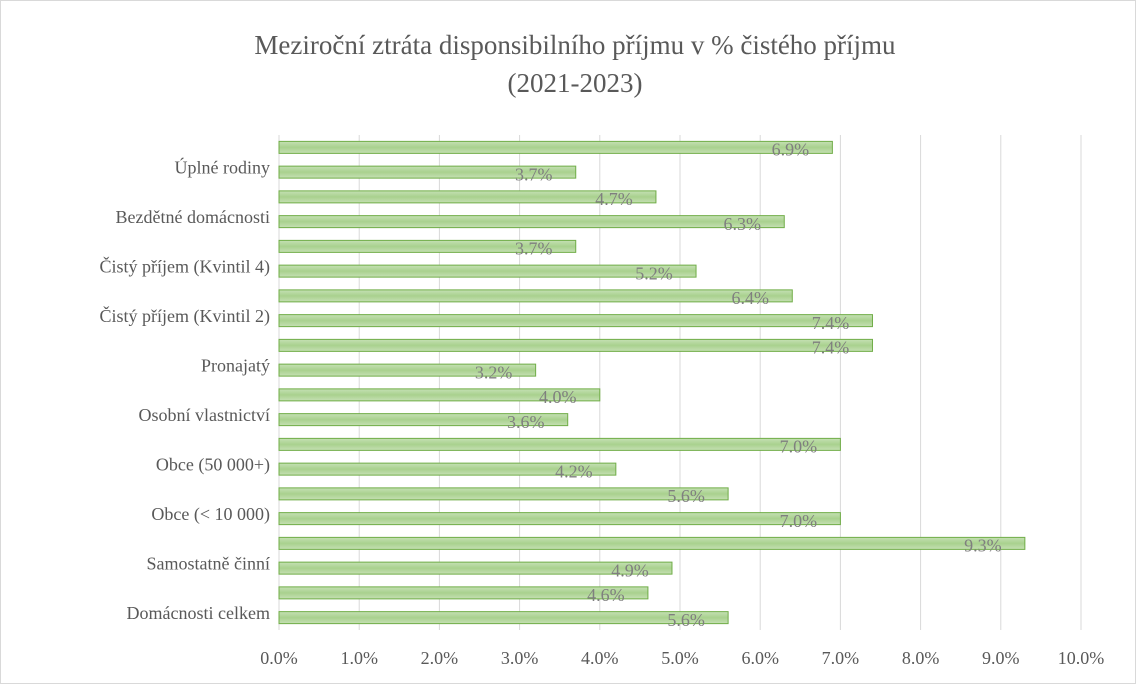  Describe the element at coordinates (606, 595) in the screenshot. I see `data-label: 4.6%` at that location.